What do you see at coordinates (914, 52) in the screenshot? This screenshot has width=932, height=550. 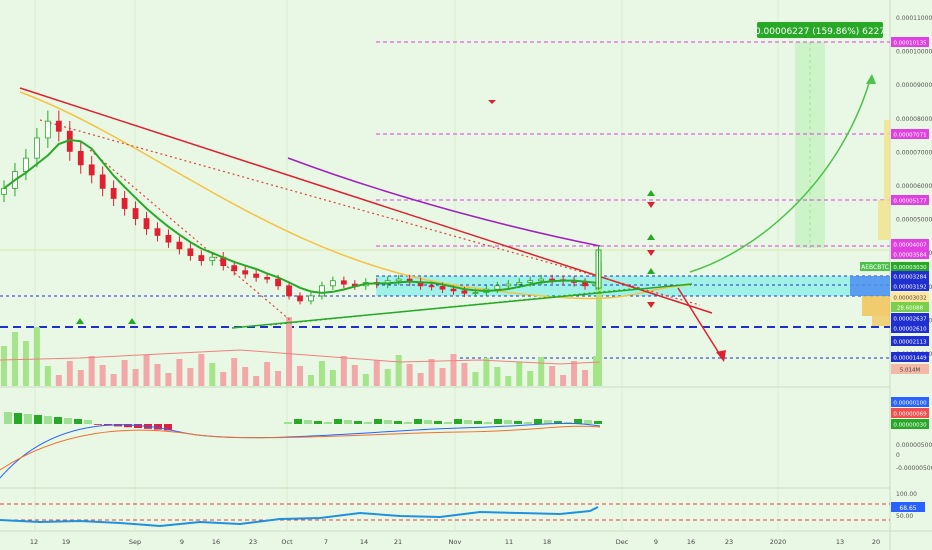 I see `price-tick-label: 0.00010000` at bounding box center [914, 52].